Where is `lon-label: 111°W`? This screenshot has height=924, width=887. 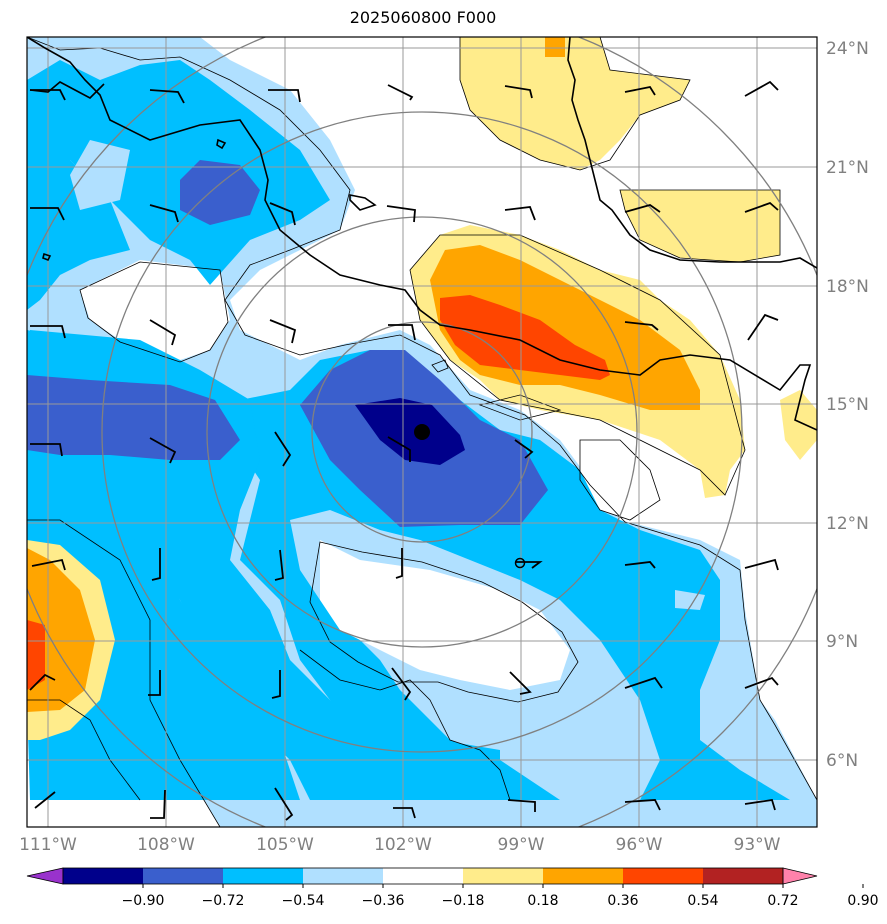 lon-label: 111°W is located at coordinates (48, 845).